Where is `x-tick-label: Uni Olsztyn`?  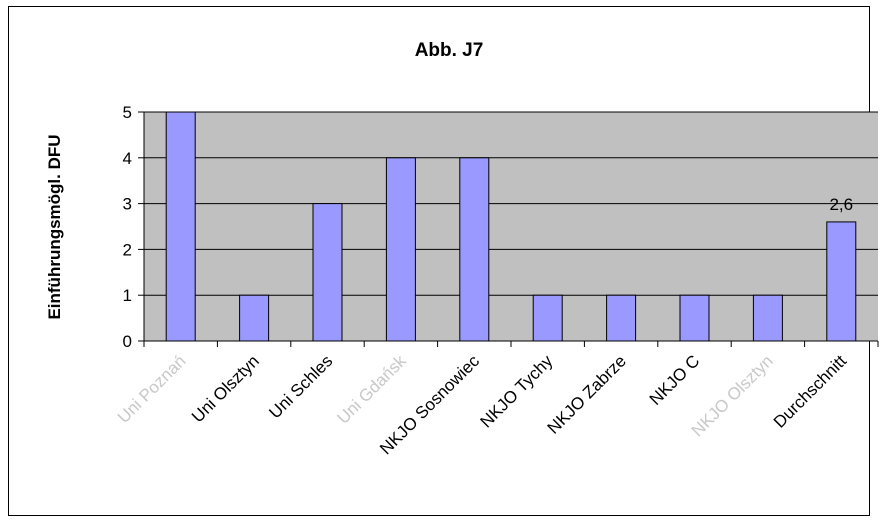 x-tick-label: Uni Olsztyn is located at coordinates (225, 388).